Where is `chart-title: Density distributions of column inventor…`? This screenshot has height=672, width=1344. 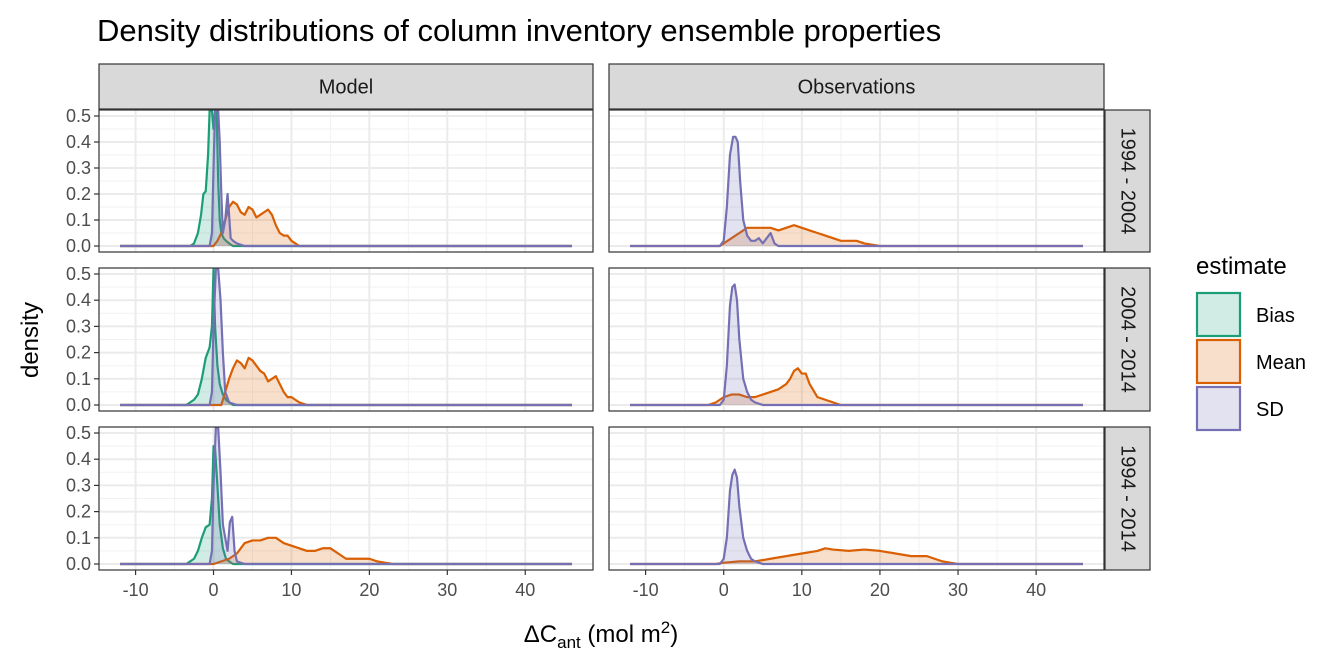 chart-title: Density distributions of column inventor… is located at coordinates (519, 30).